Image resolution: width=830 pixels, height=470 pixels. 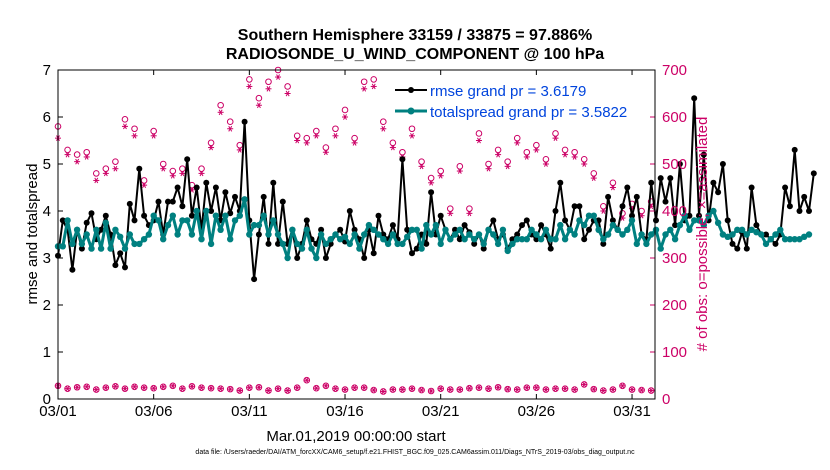 I want to click on y-tick-label: 4, so click(x=47, y=211).